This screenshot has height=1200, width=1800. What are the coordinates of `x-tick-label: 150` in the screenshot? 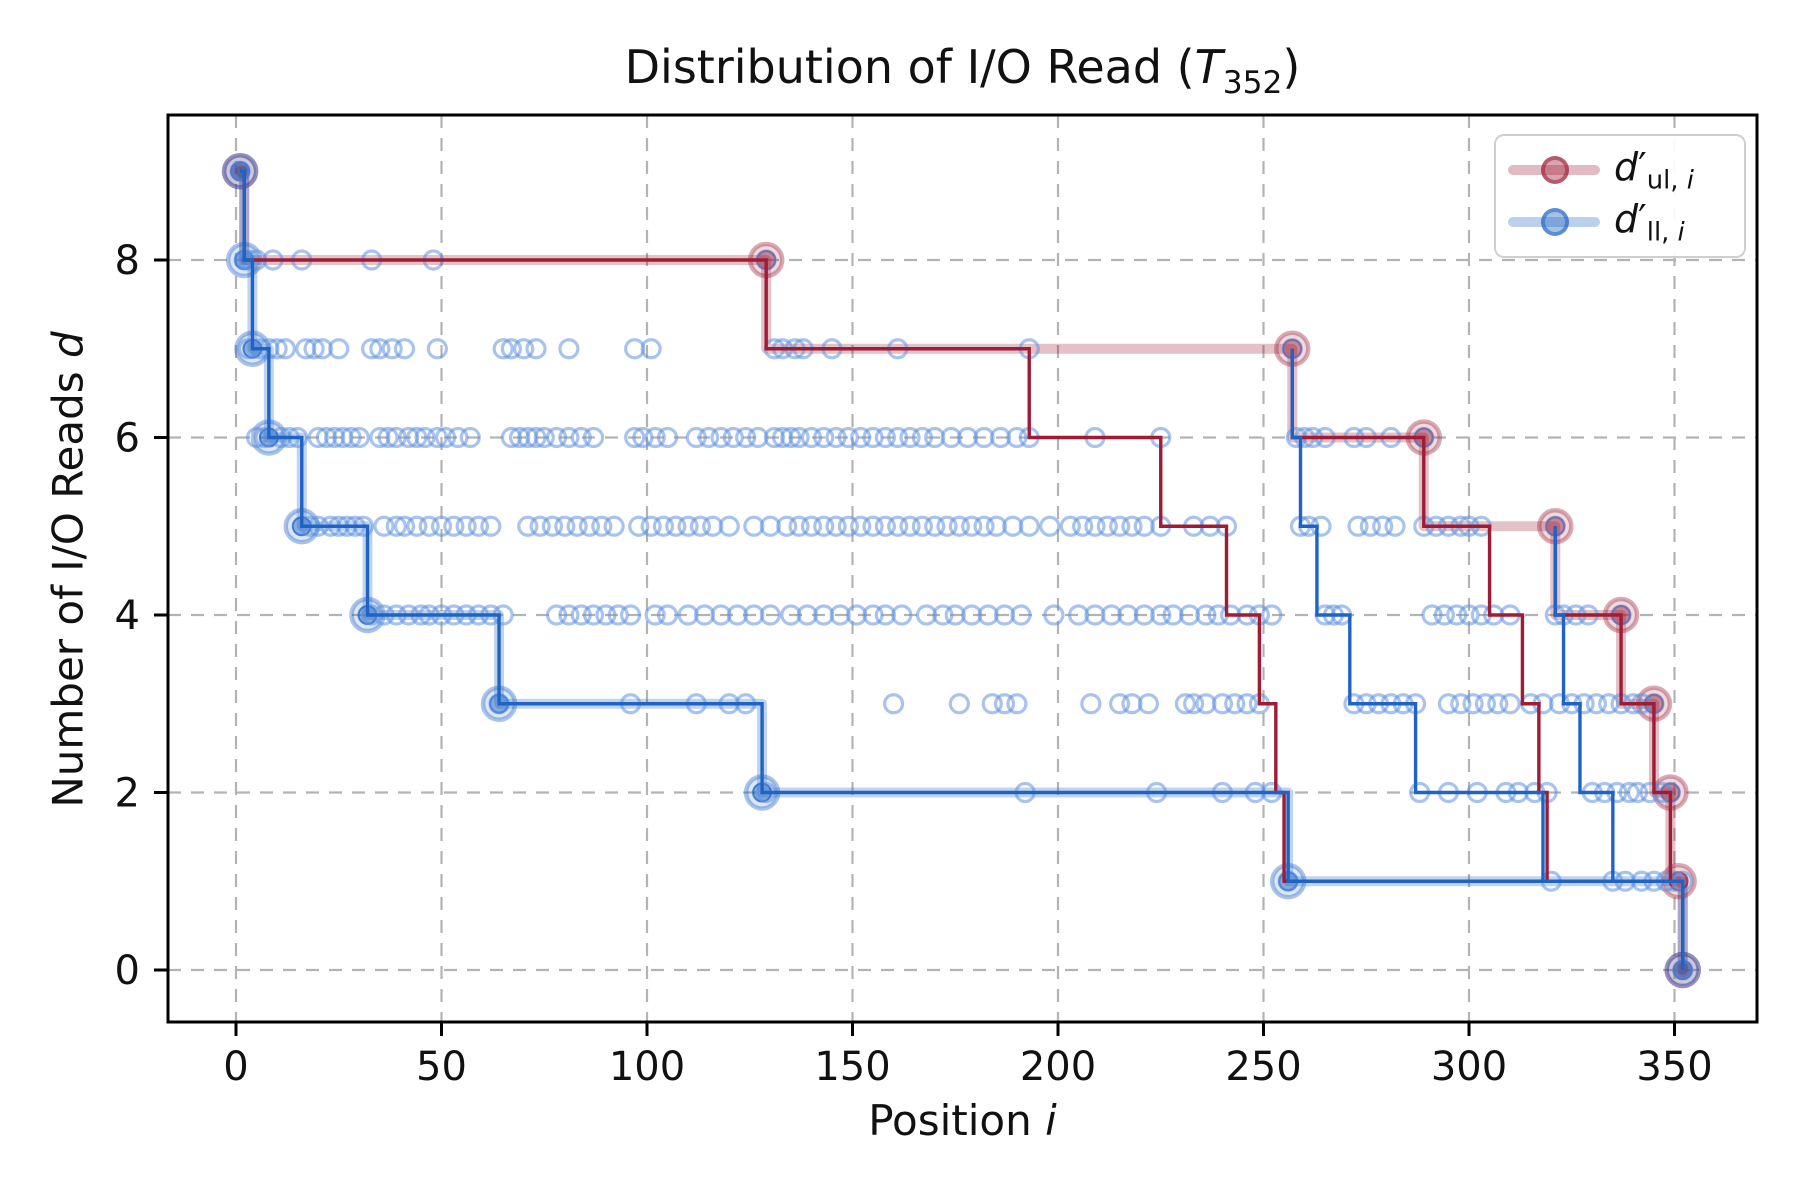 It's located at (852, 1067).